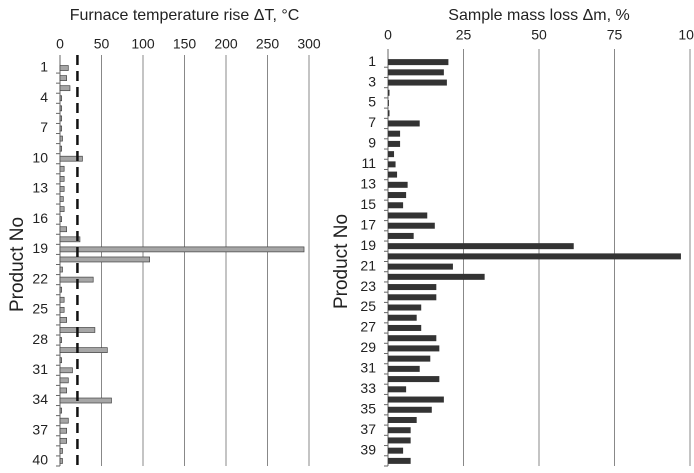 The height and width of the screenshot is (473, 694). What do you see at coordinates (368, 449) in the screenshot?
I see `y-tick-label: 39` at bounding box center [368, 449].